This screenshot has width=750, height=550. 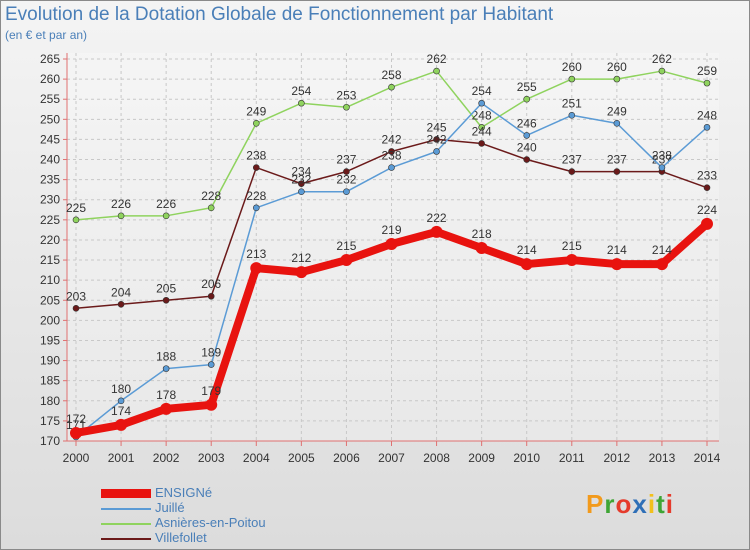 I want to click on y-tick-label: 190, so click(x=50, y=361).